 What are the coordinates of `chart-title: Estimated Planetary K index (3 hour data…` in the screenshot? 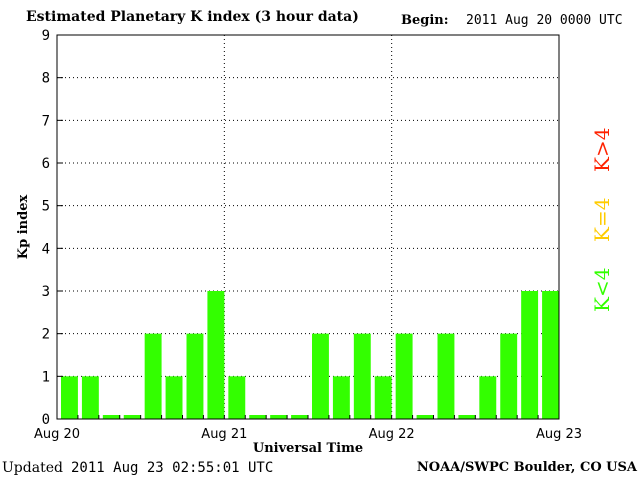 It's located at (192, 17).